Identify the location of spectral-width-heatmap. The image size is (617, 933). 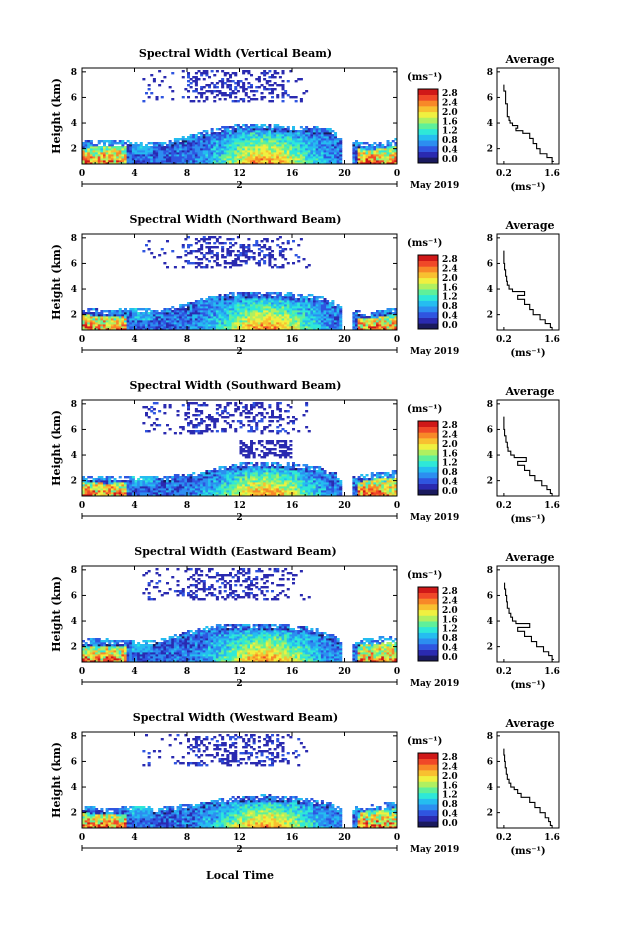
(239, 449).